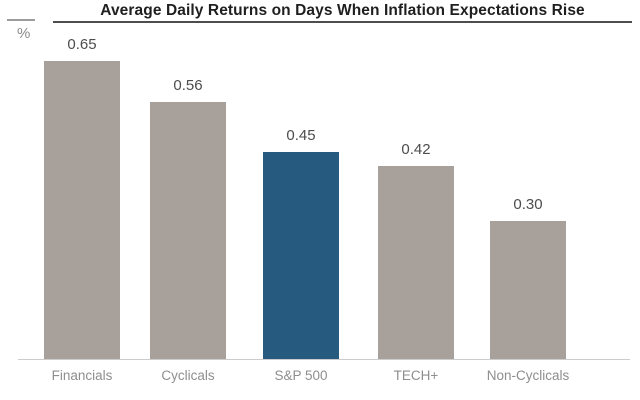  I want to click on bar-cyclicals, so click(188, 230).